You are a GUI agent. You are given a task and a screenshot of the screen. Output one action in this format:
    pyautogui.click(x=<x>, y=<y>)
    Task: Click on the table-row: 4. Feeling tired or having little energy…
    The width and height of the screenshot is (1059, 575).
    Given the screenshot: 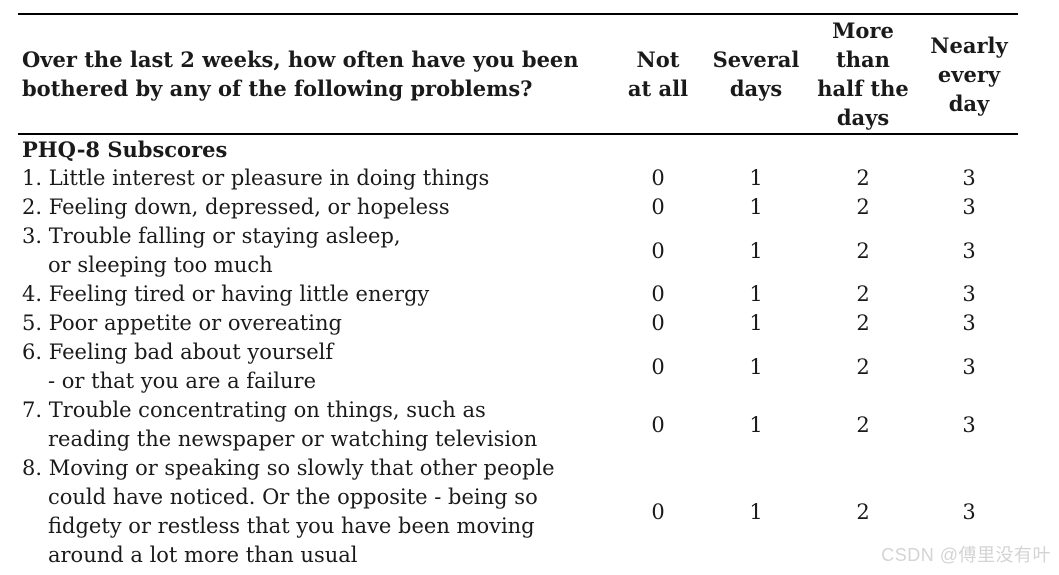 What is the action you would take?
    pyautogui.click(x=518, y=294)
    